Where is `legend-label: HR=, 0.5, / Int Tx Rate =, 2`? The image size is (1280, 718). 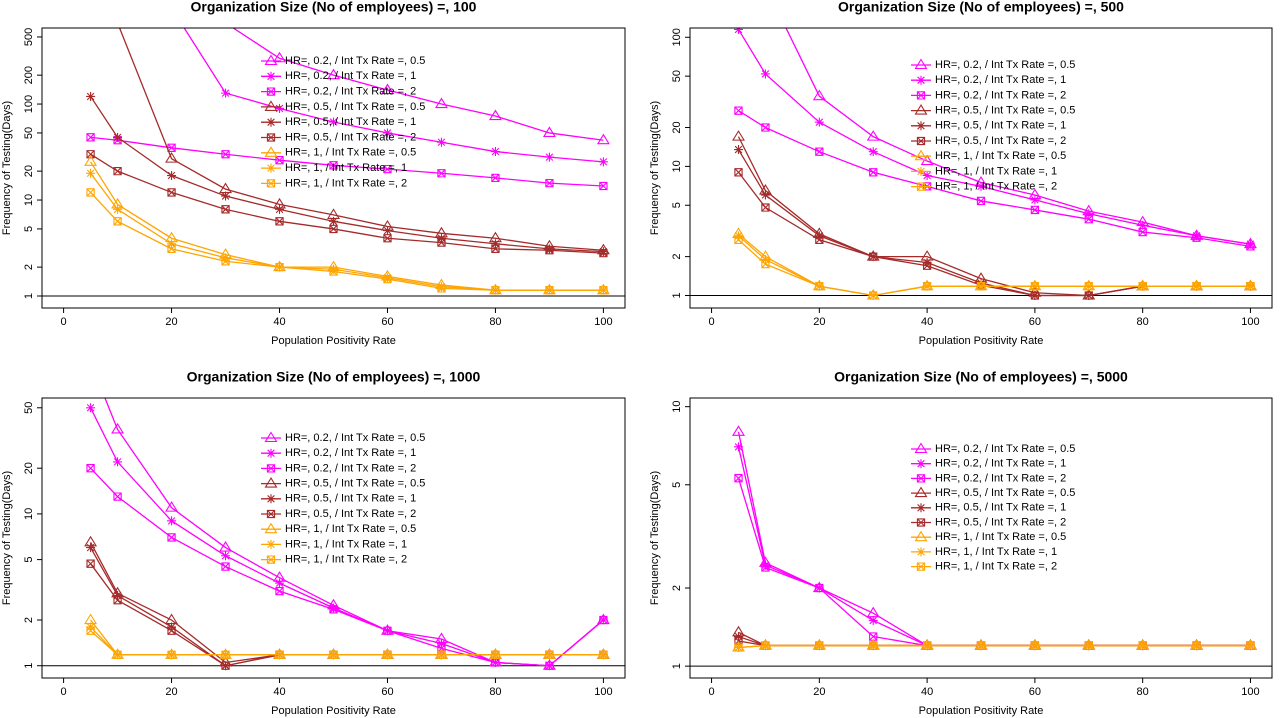 legend-label: HR=, 0.5, / Int Tx Rate =, 2 is located at coordinates (1000, 522).